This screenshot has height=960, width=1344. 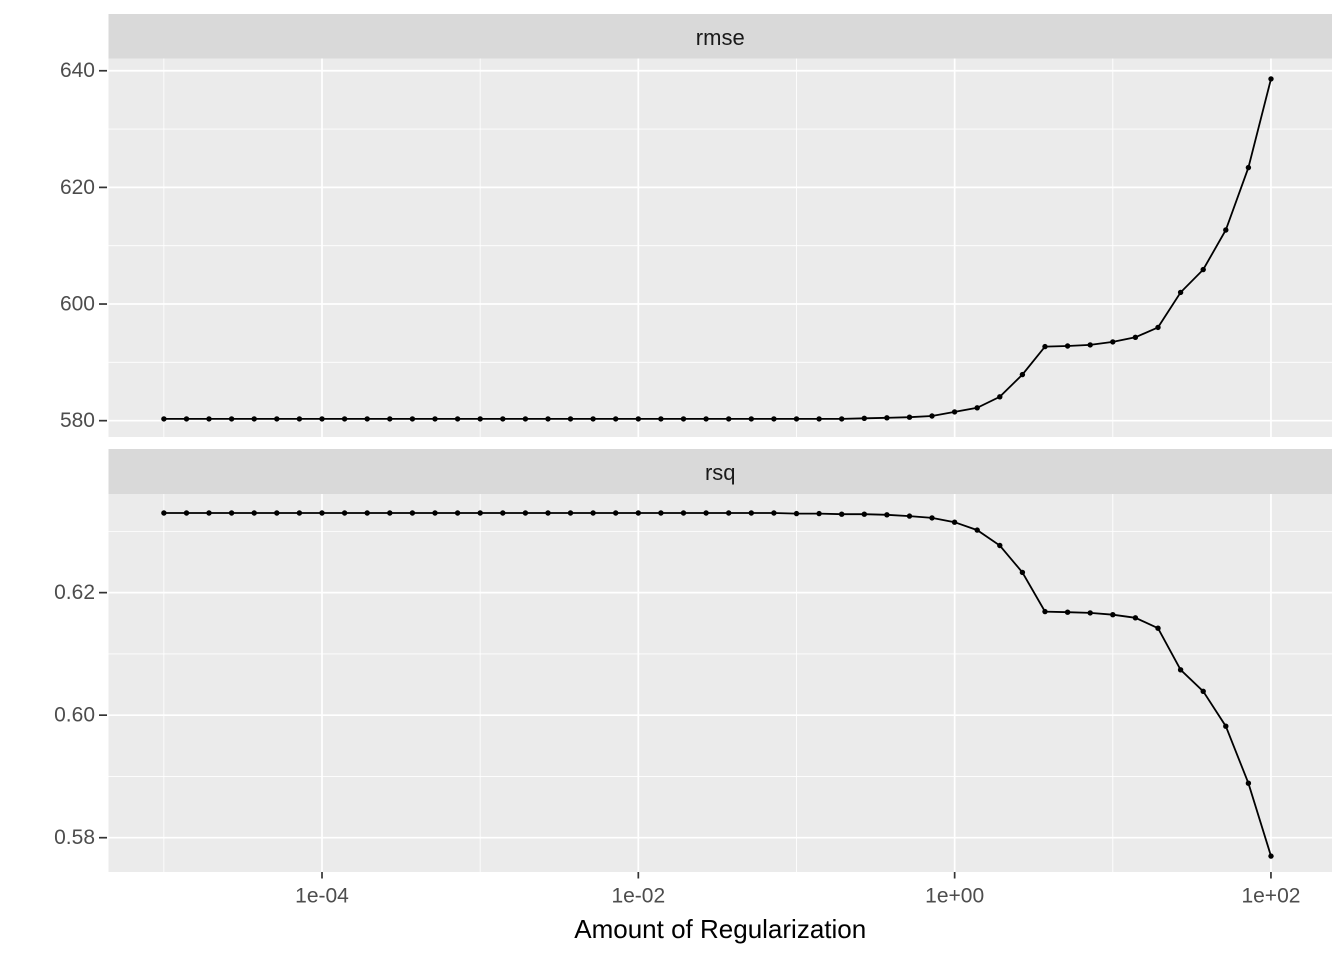 I want to click on x-tick-label: 1e+02, so click(x=1270, y=896).